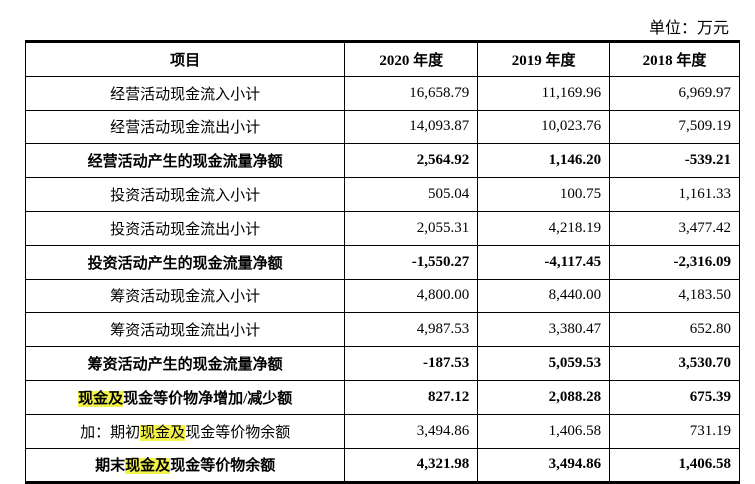 This screenshot has height=484, width=755. I want to click on table-row: 经营活动现金流出小计 14,093.87 10,023.76 7,509.19, so click(382, 127).